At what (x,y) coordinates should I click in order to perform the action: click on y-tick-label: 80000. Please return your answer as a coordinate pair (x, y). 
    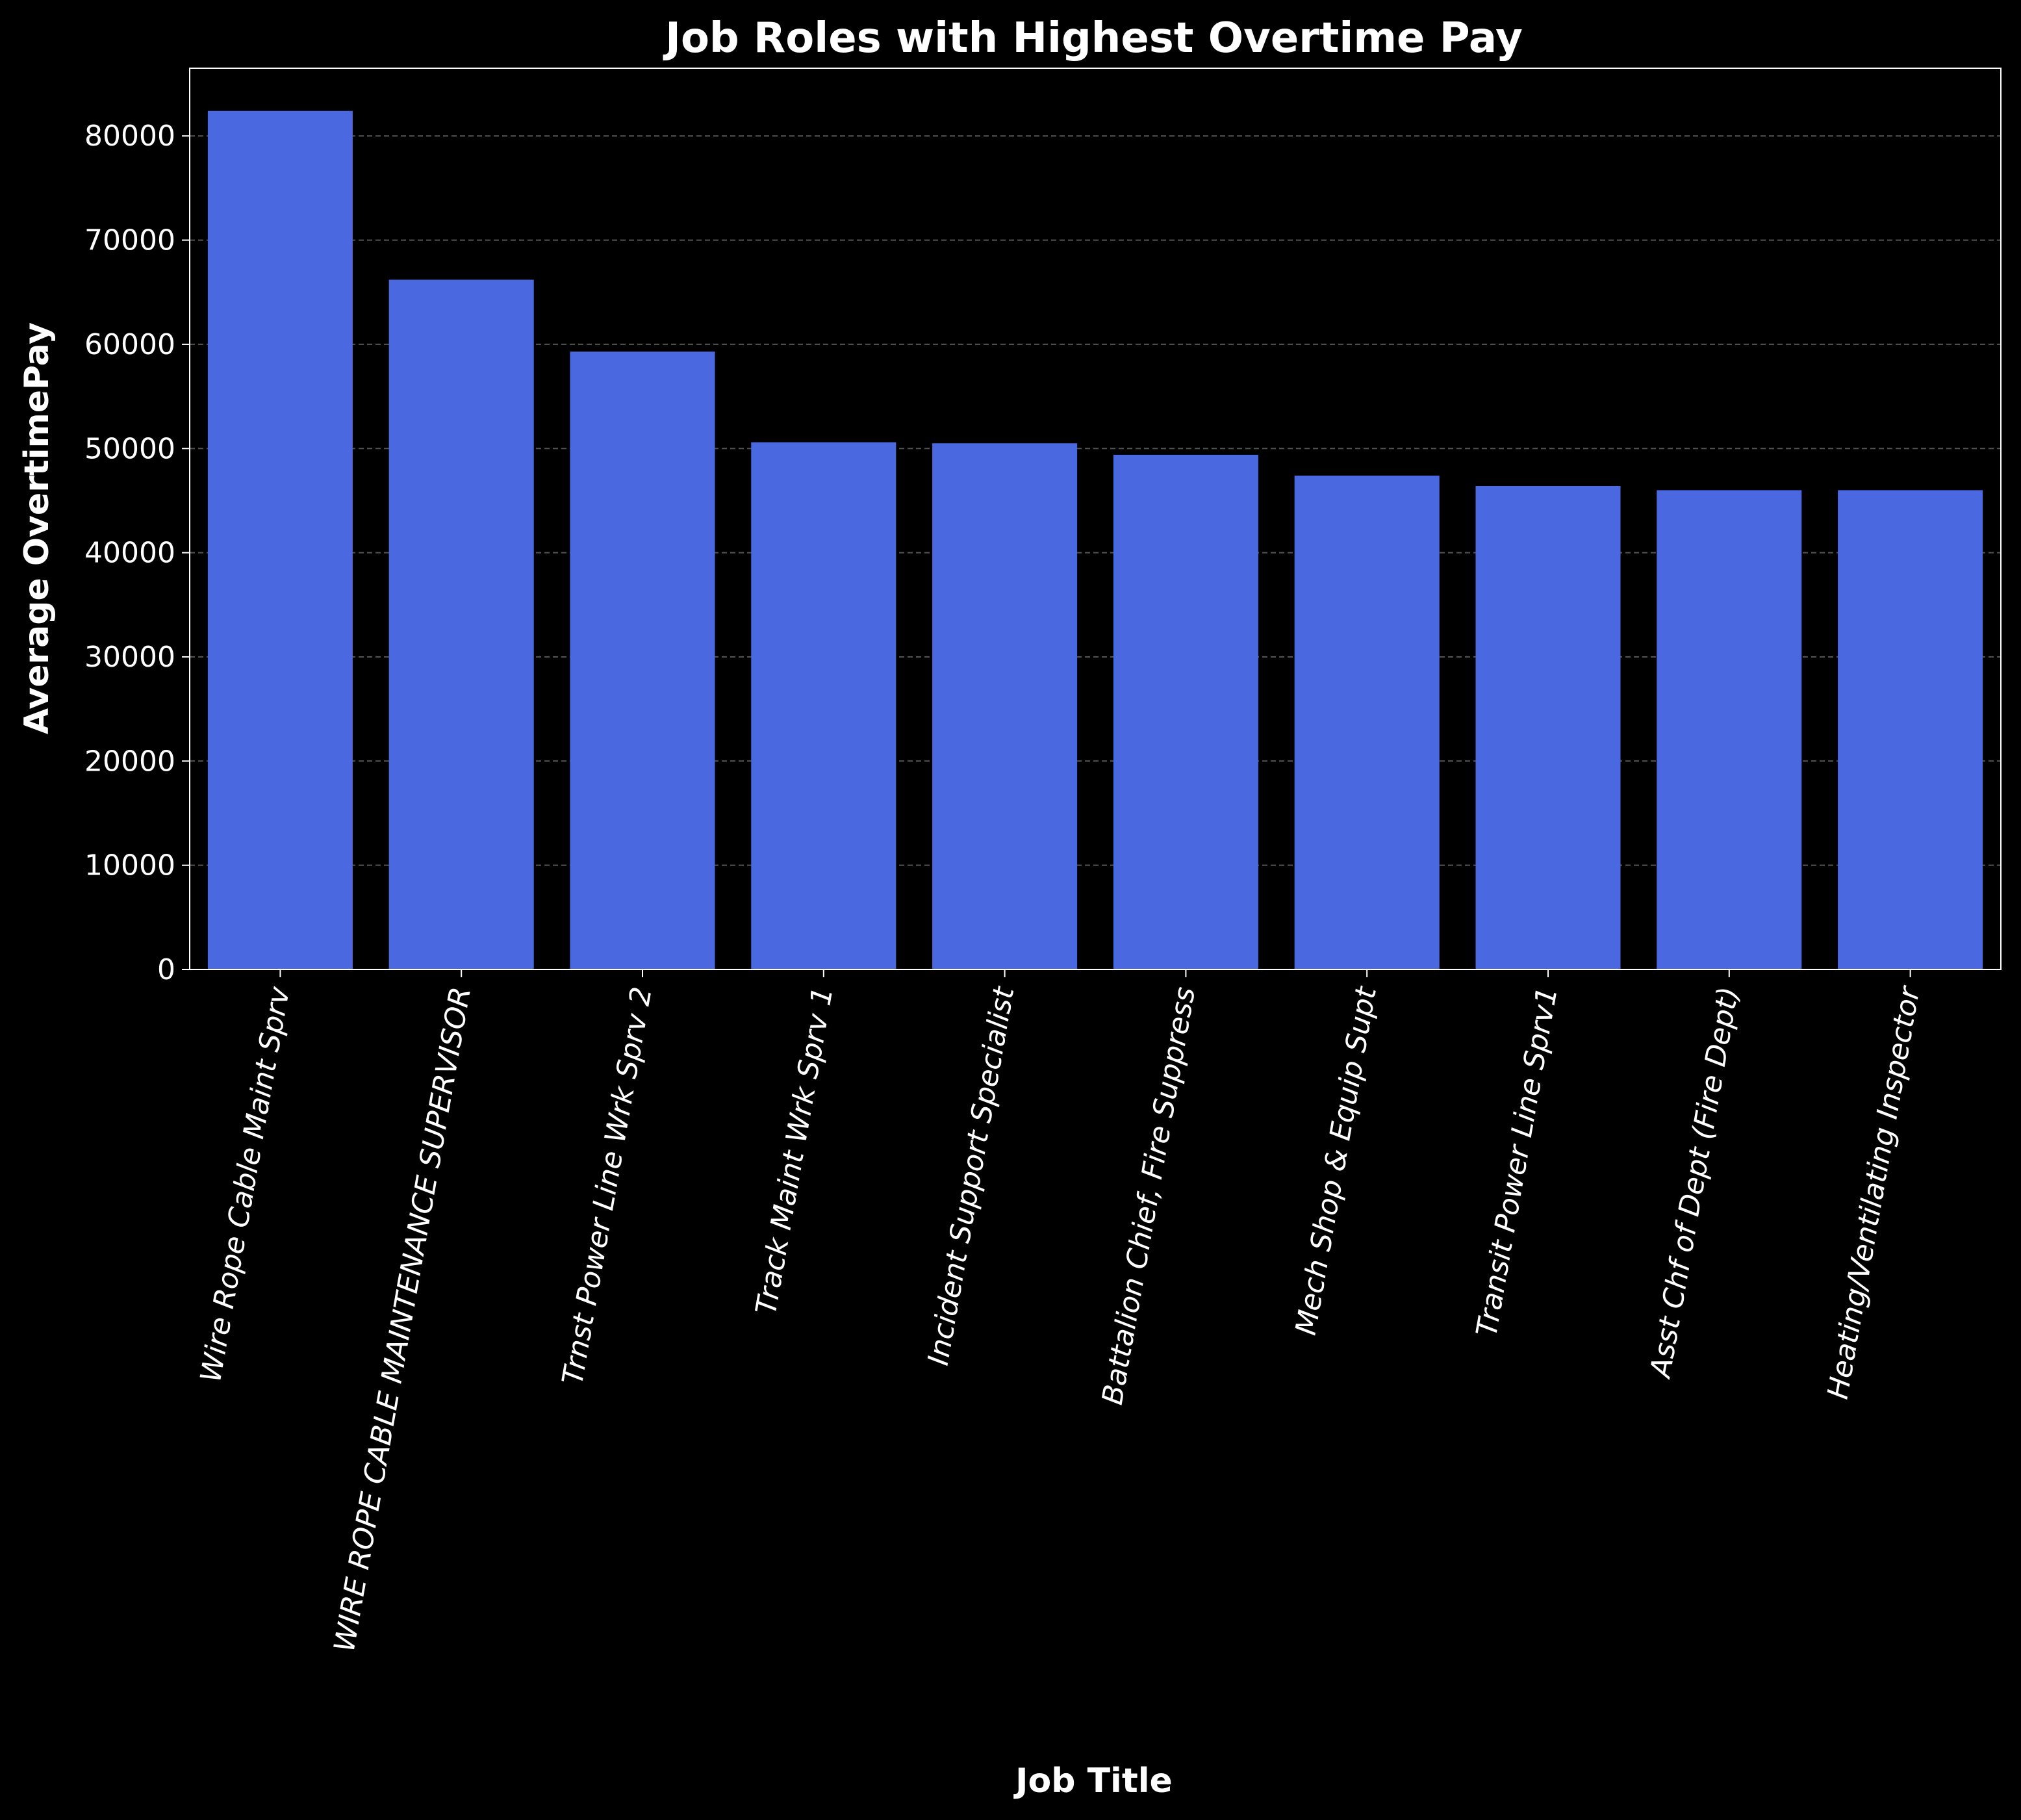
    Looking at the image, I should click on (129, 136).